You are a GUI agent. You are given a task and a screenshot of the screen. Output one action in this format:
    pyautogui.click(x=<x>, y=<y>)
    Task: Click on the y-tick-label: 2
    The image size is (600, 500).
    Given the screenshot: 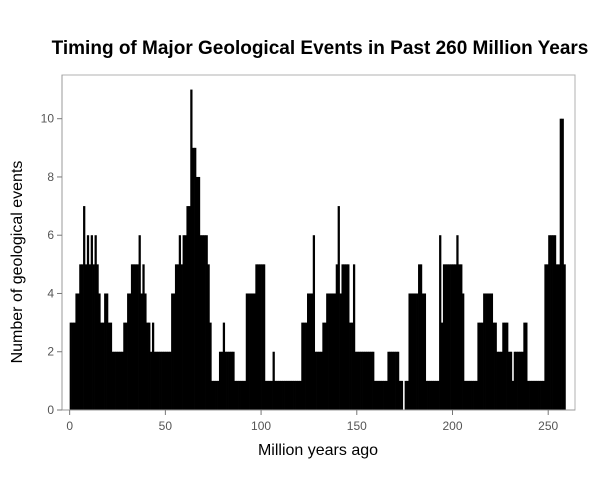 What is the action you would take?
    pyautogui.click(x=50, y=352)
    